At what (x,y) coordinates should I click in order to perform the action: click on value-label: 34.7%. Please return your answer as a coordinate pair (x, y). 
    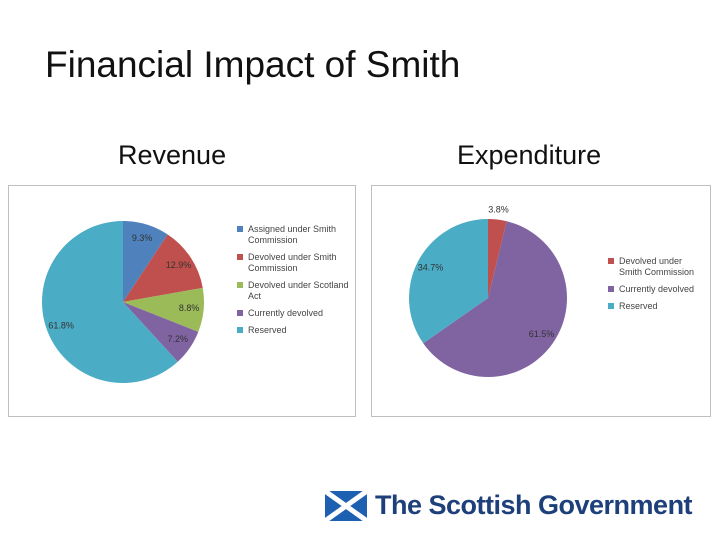
    Looking at the image, I should click on (431, 267).